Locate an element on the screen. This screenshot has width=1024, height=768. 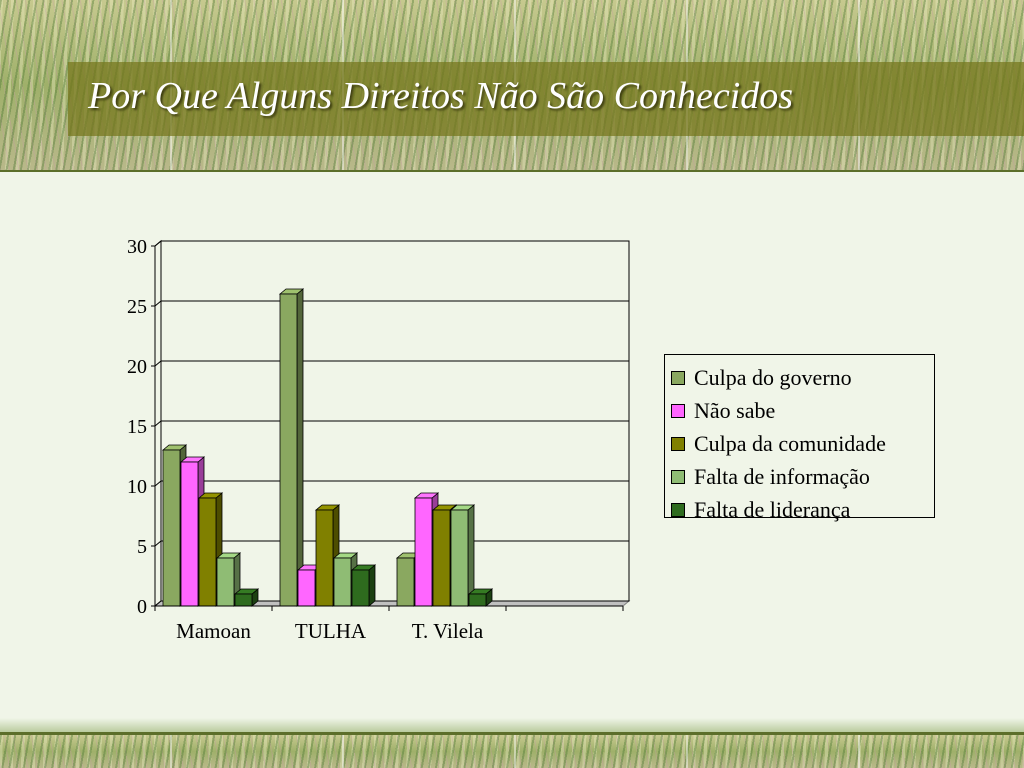
divider-top is located at coordinates (512, 171).